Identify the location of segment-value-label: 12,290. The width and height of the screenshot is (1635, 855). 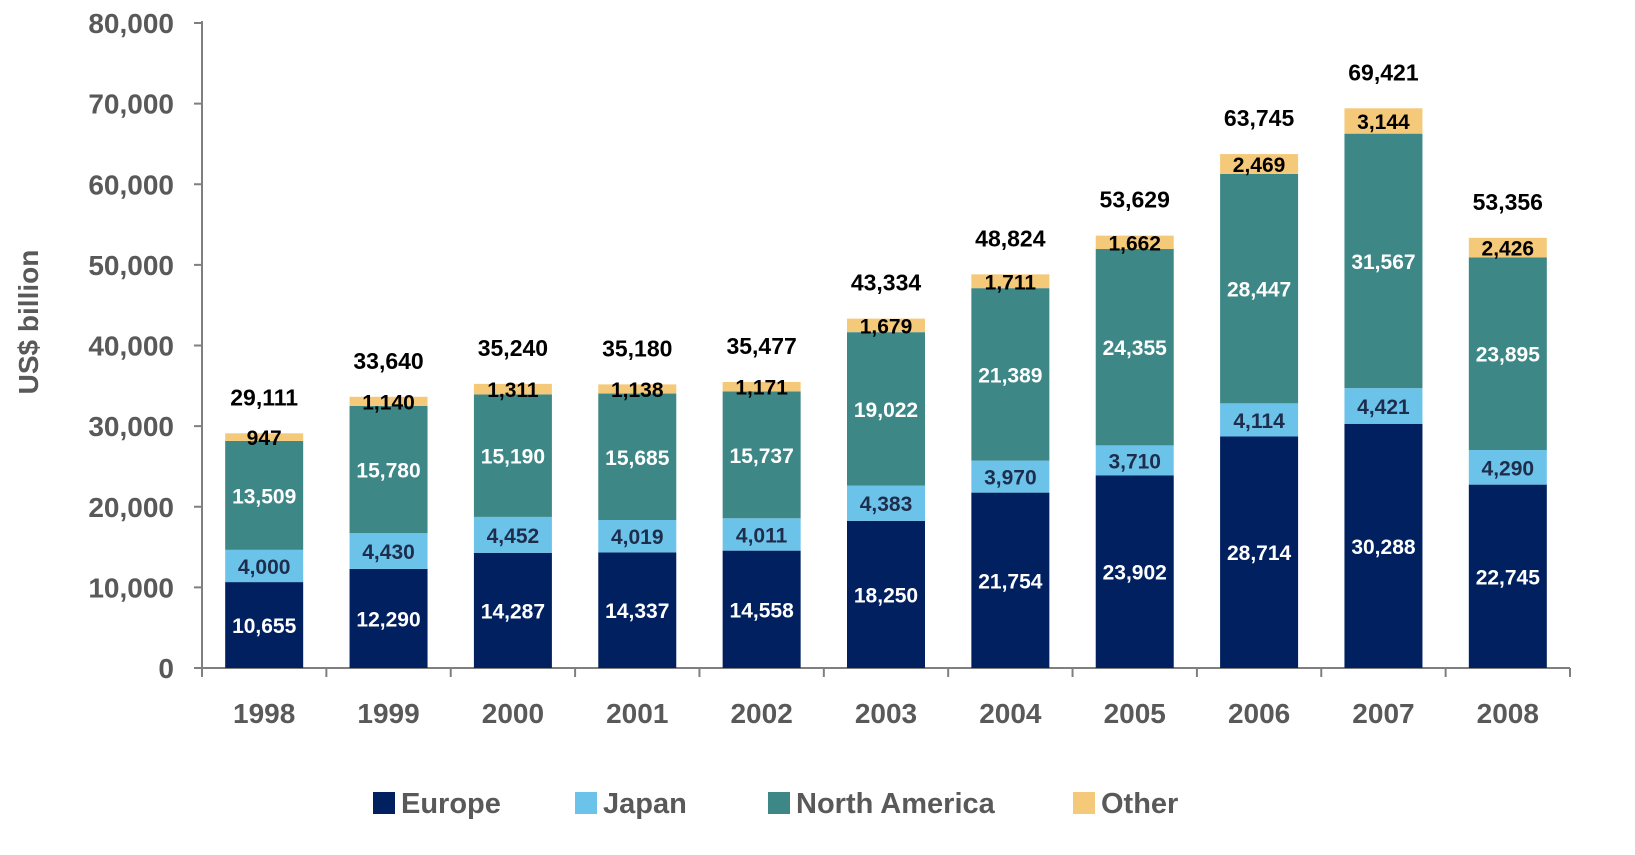
(388, 619).